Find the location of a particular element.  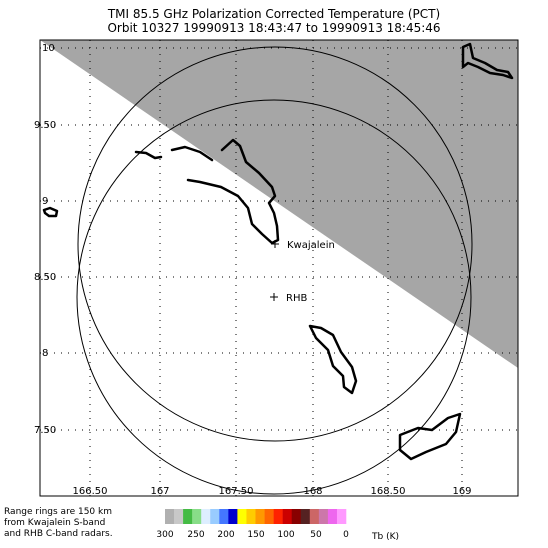

colorbar-tick-label: 0 is located at coordinates (346, 535).